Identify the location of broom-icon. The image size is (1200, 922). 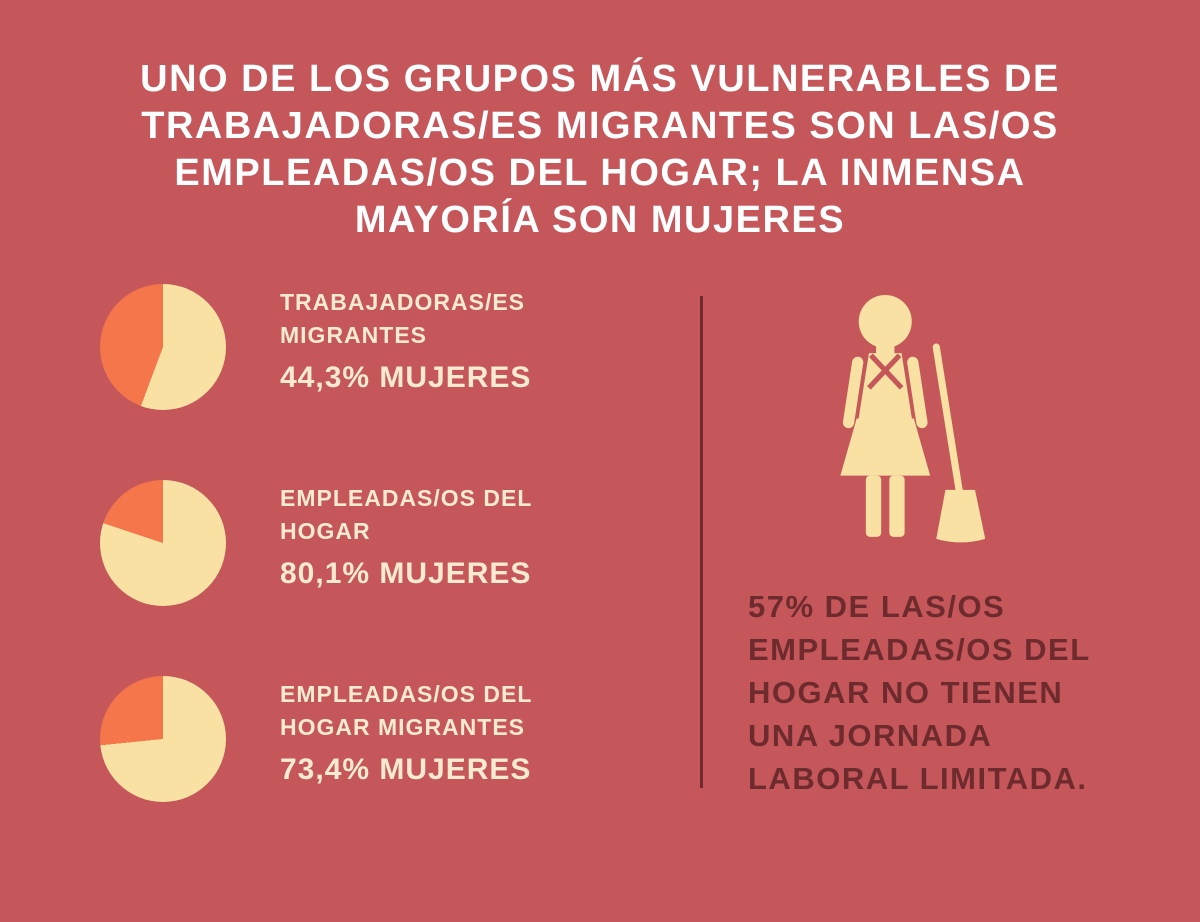
(959, 443).